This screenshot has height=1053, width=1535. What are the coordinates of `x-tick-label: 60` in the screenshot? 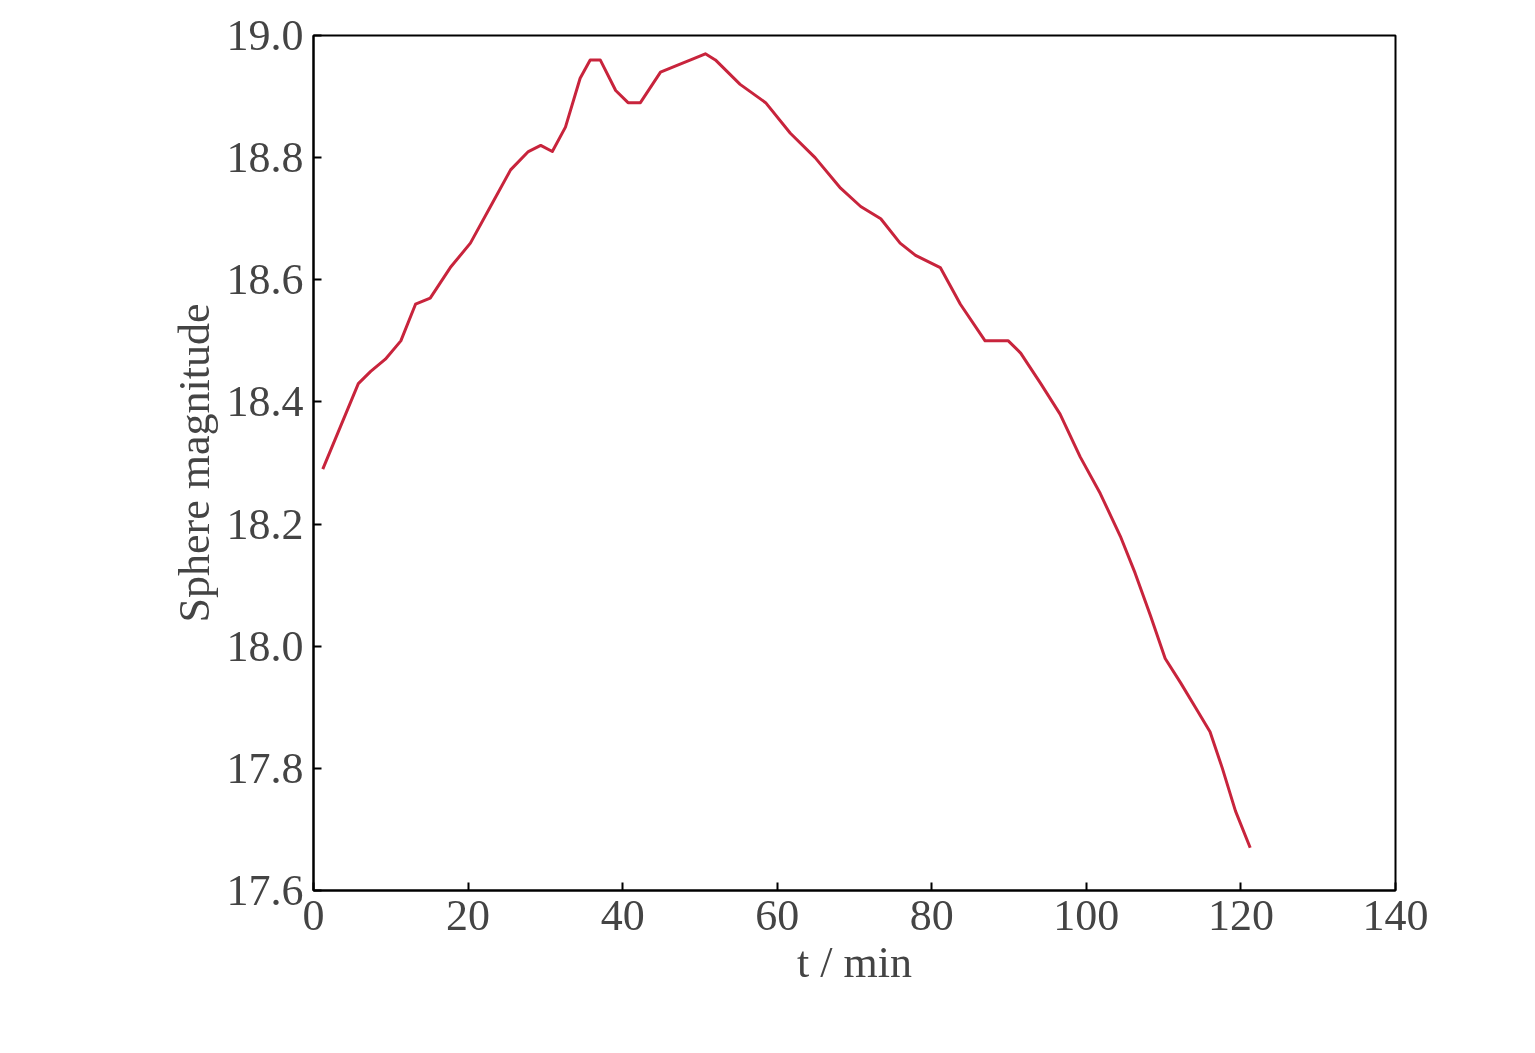 It's located at (777, 915).